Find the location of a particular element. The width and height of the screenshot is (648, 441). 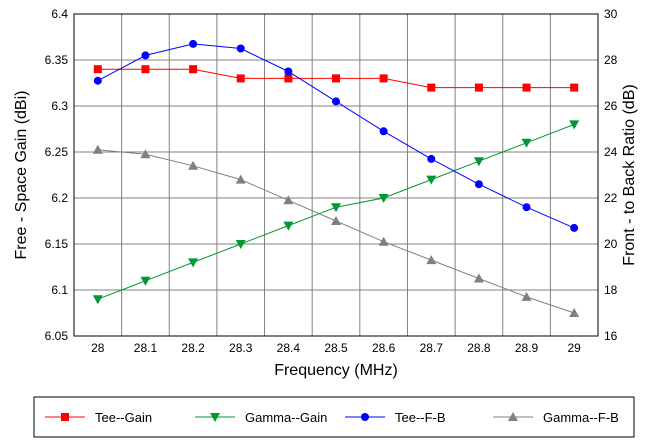

legend-label: Gamma--Gain is located at coordinates (286, 417).